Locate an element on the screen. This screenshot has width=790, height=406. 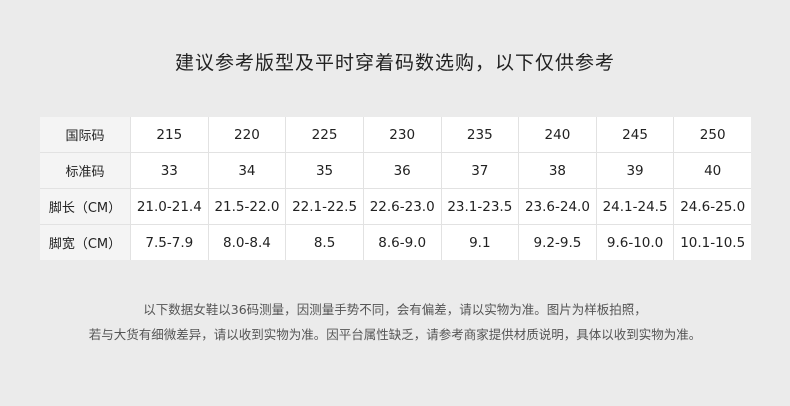
table-cell: 9.1 is located at coordinates (480, 242).